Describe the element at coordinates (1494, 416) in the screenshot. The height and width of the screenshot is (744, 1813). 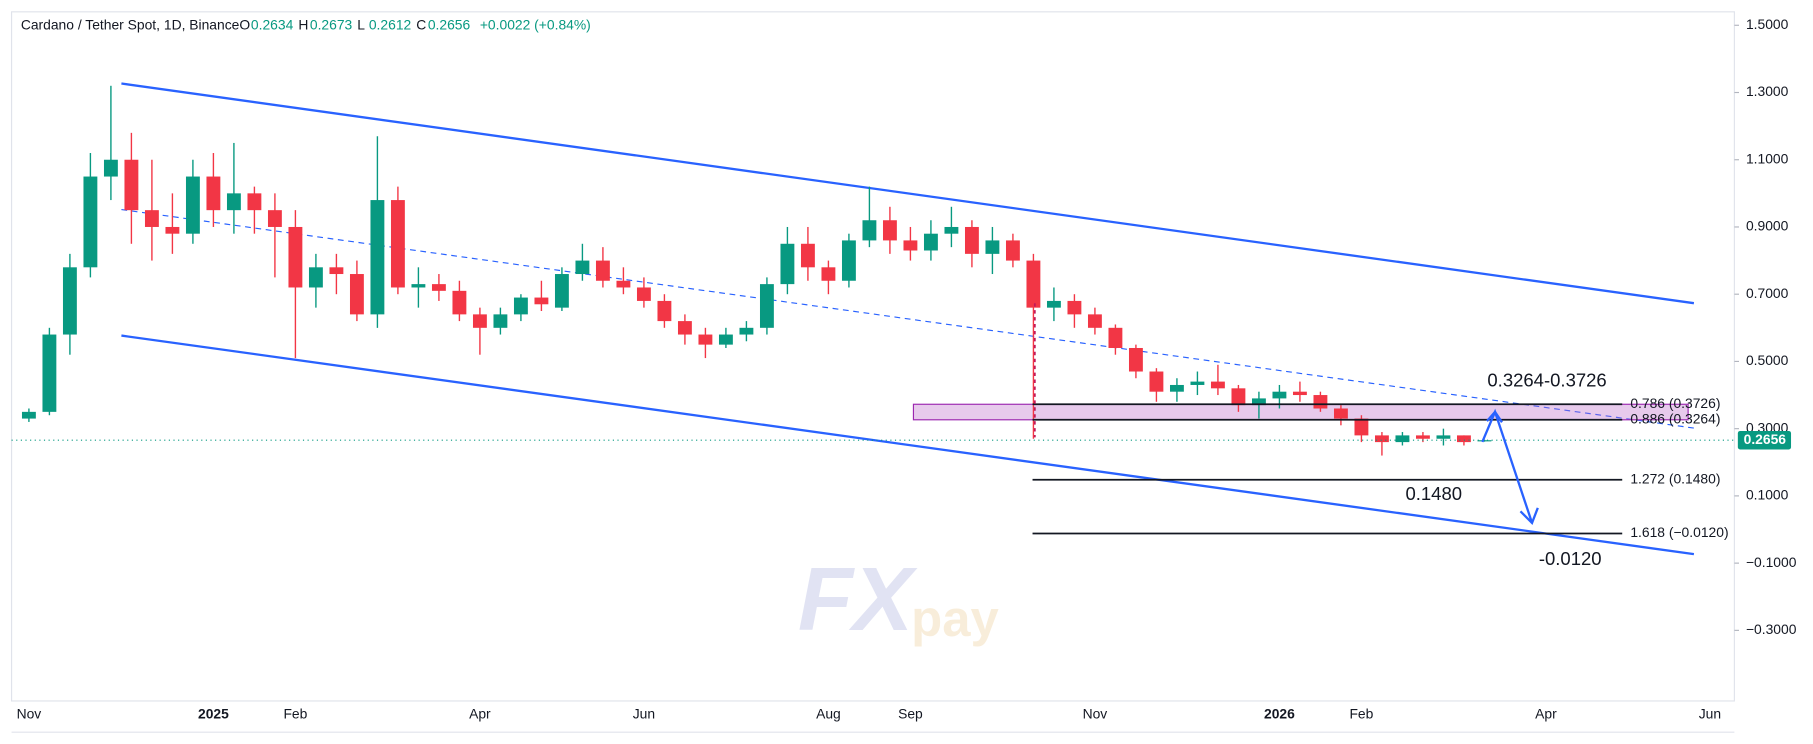
I see `arrow-head-up` at that location.